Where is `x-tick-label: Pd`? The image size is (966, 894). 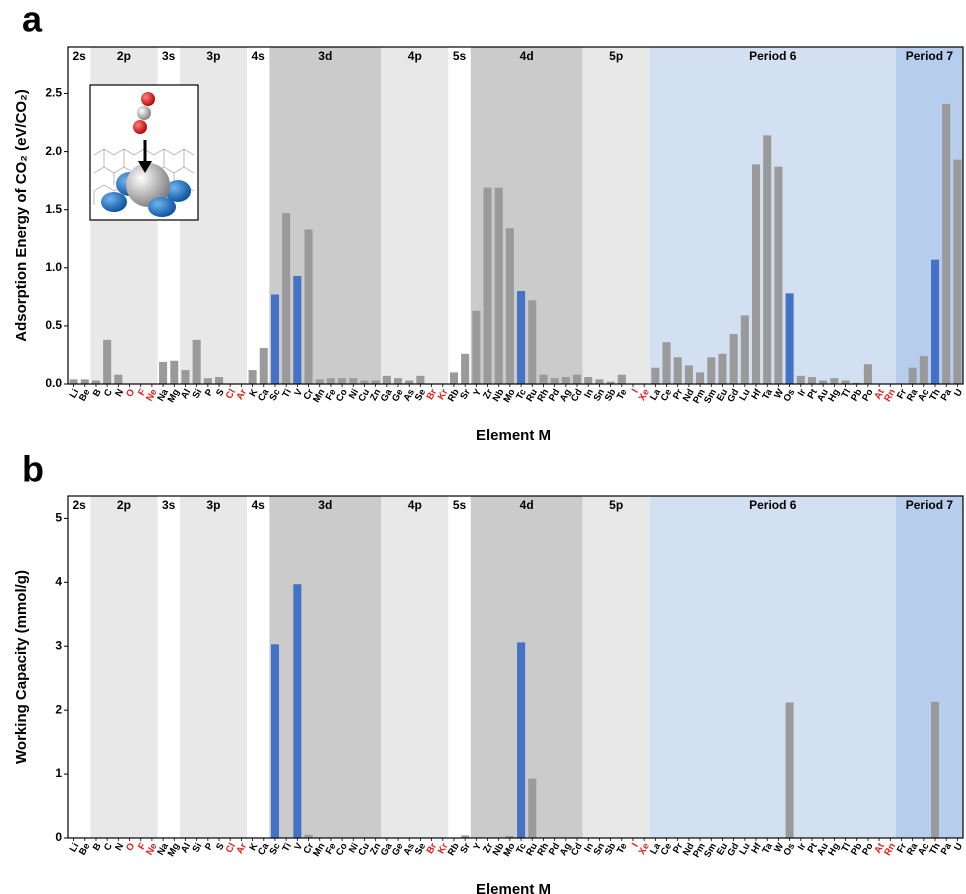
x-tick-label: Pd is located at coordinates (555, 849).